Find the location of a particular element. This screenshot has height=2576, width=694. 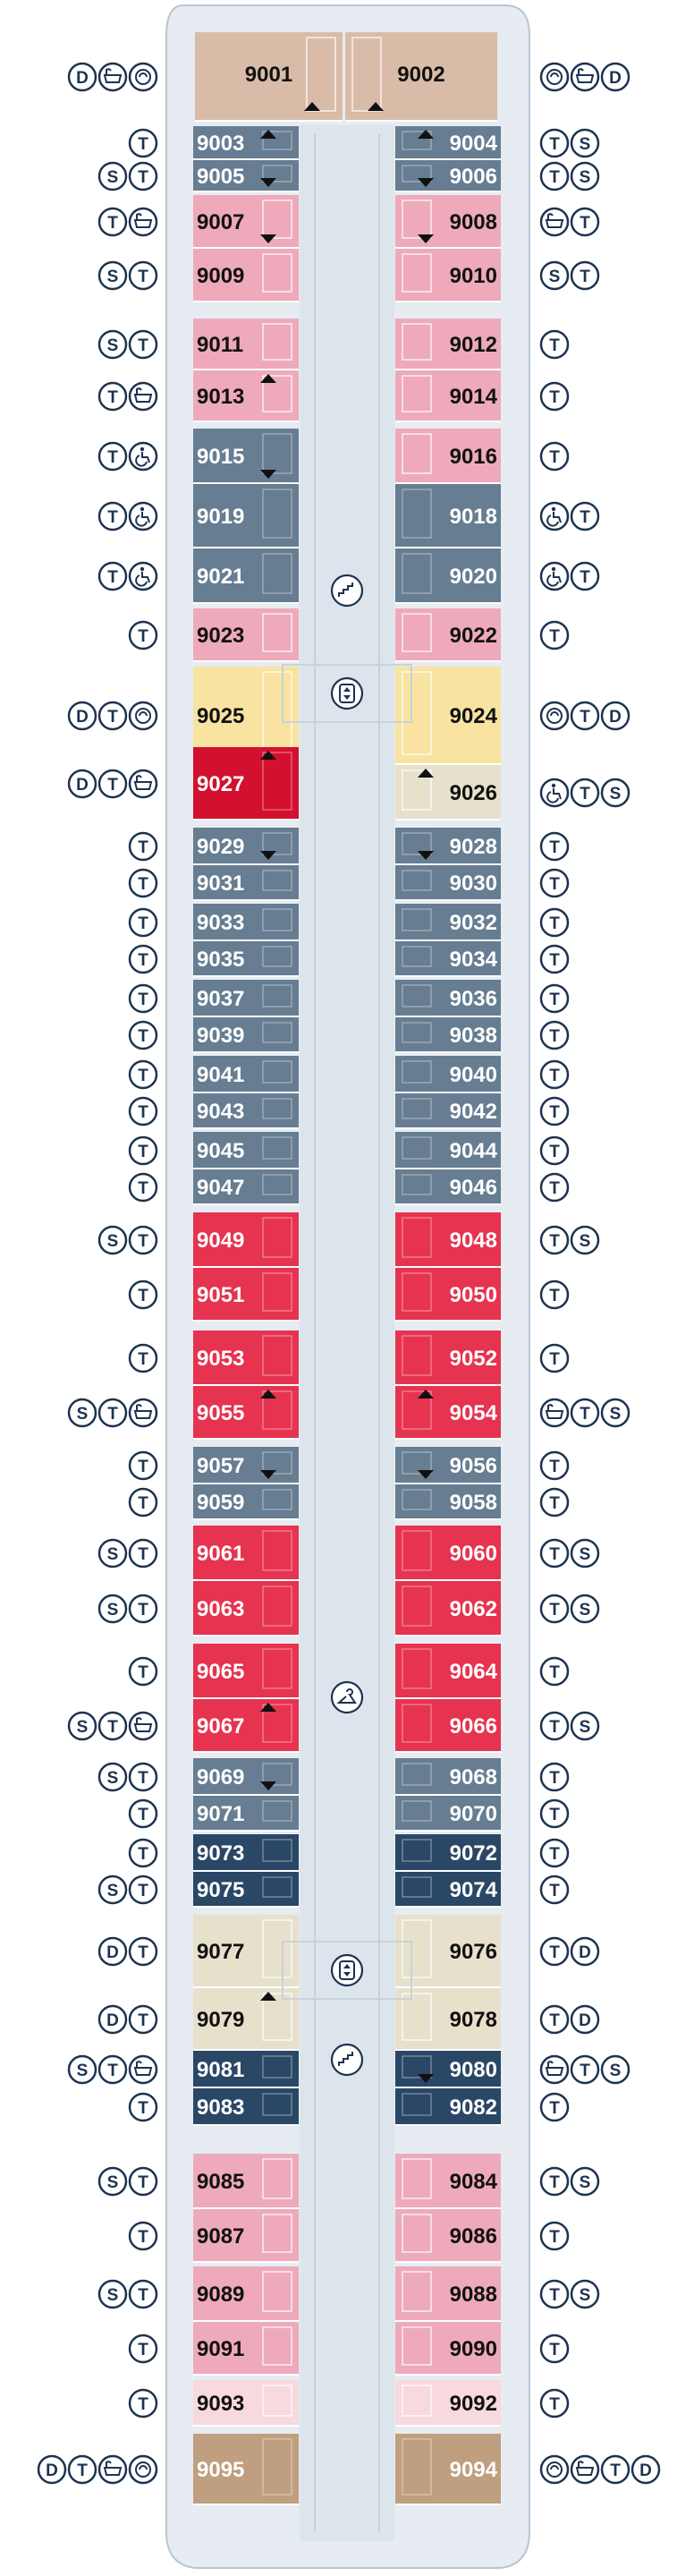

cabin-9094: 9094 is located at coordinates (448, 2469).